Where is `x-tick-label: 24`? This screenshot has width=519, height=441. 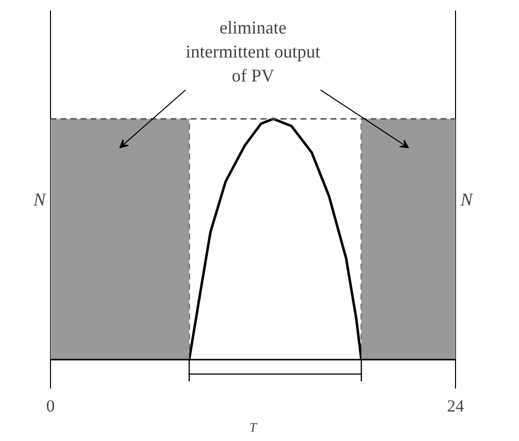
x-tick-label: 24 is located at coordinates (455, 406).